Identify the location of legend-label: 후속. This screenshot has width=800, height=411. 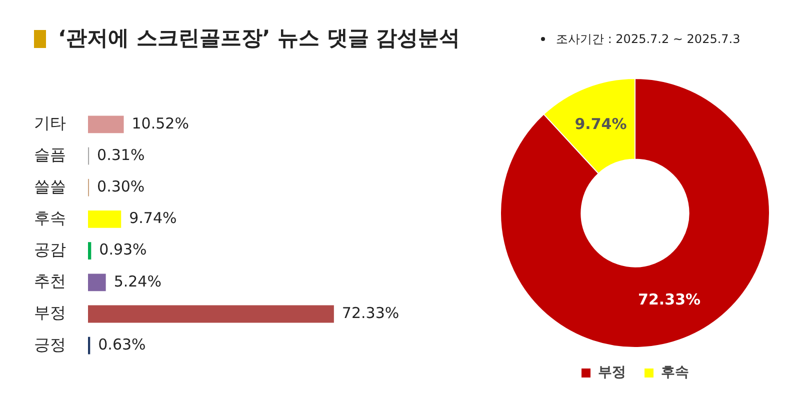
(675, 372).